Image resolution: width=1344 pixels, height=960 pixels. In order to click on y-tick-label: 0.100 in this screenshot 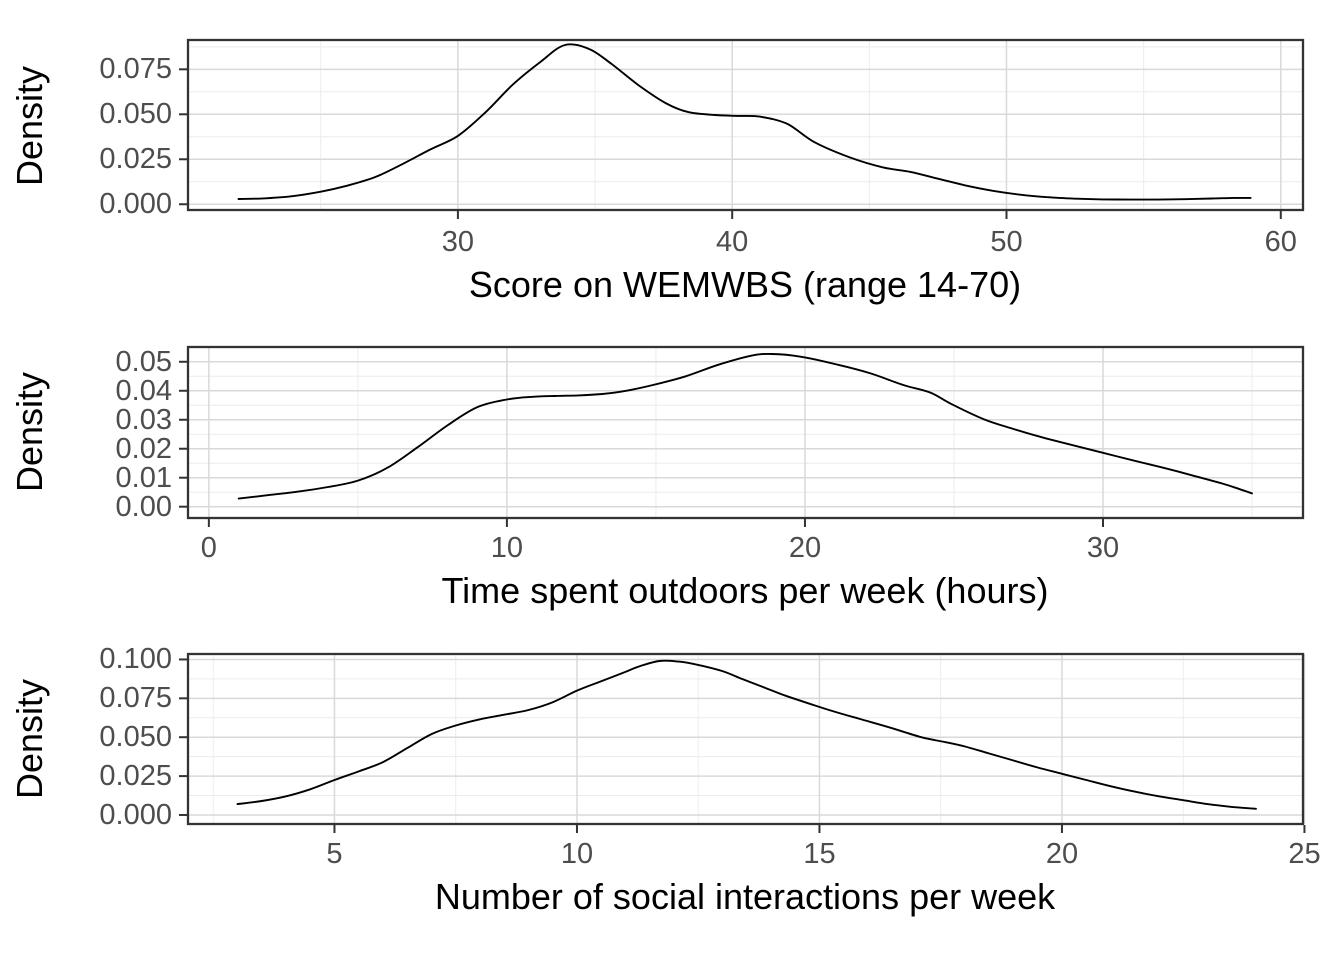, I will do `click(135, 659)`.